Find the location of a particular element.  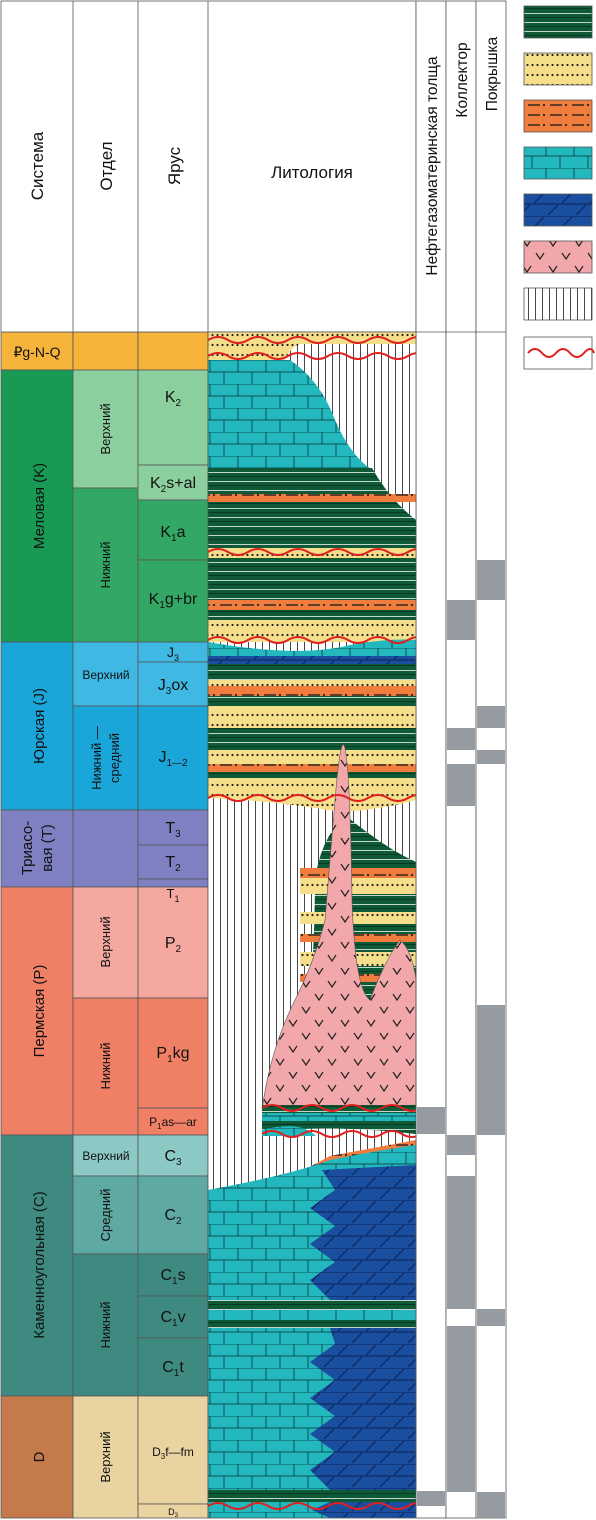

system-label-triassic-2: вая (T) is located at coordinates (47, 848).